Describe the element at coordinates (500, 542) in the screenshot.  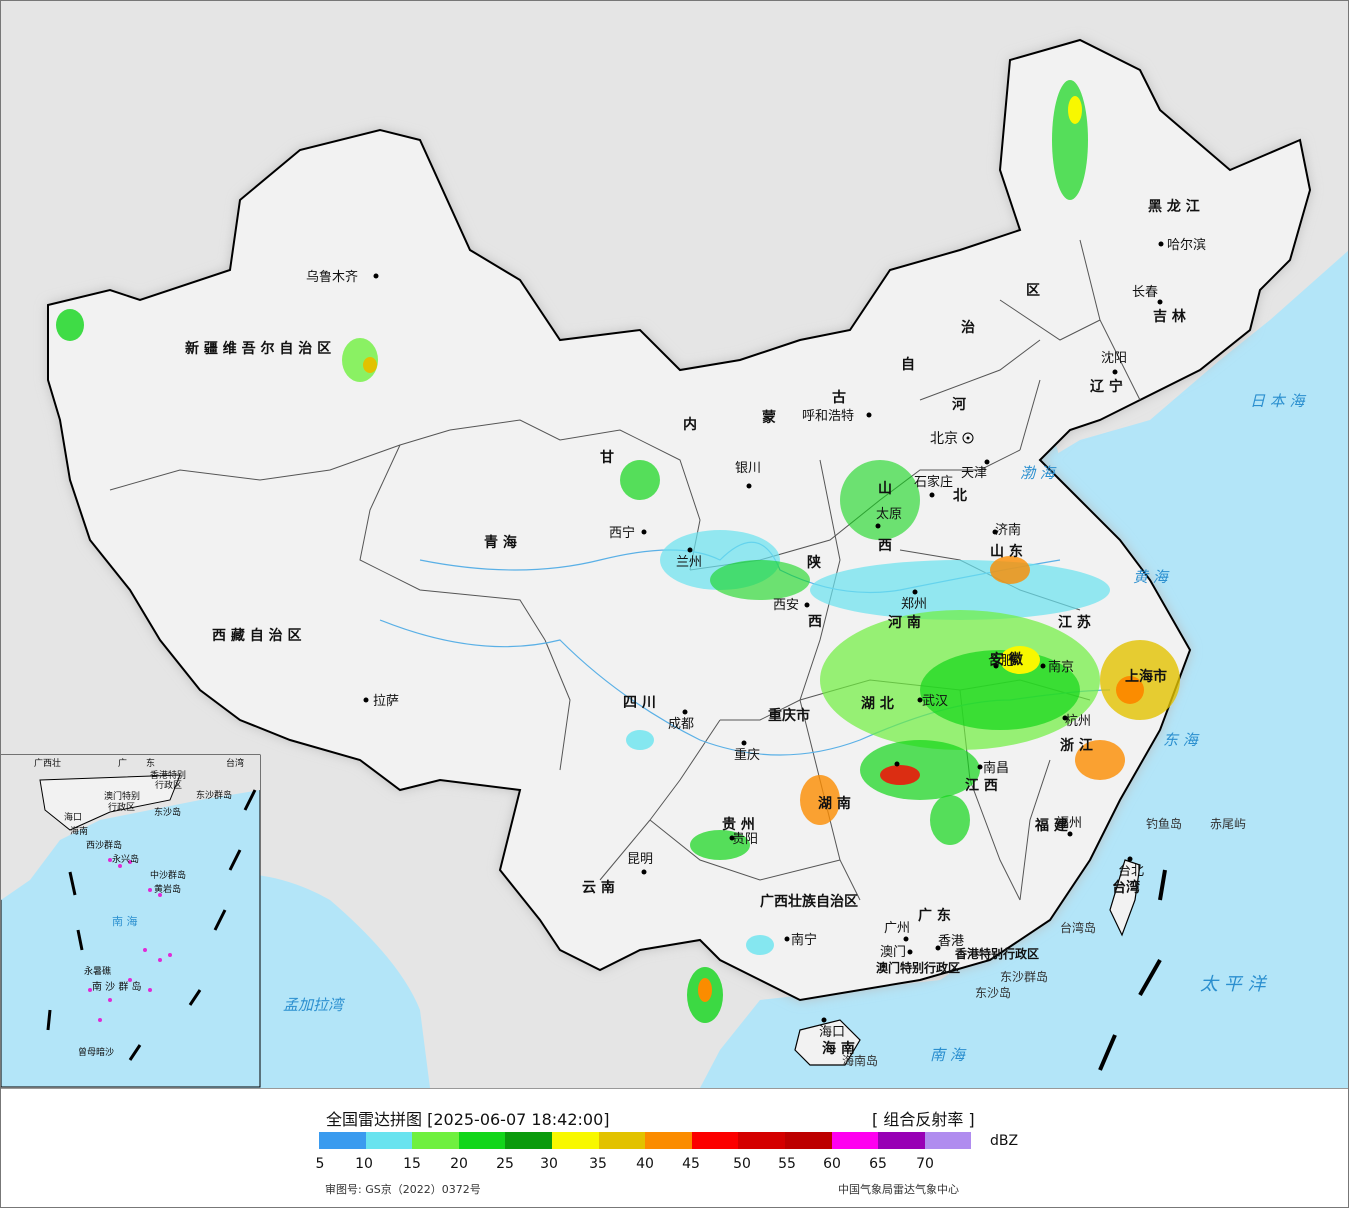
I see `label-qinghai: 青 海` at that location.